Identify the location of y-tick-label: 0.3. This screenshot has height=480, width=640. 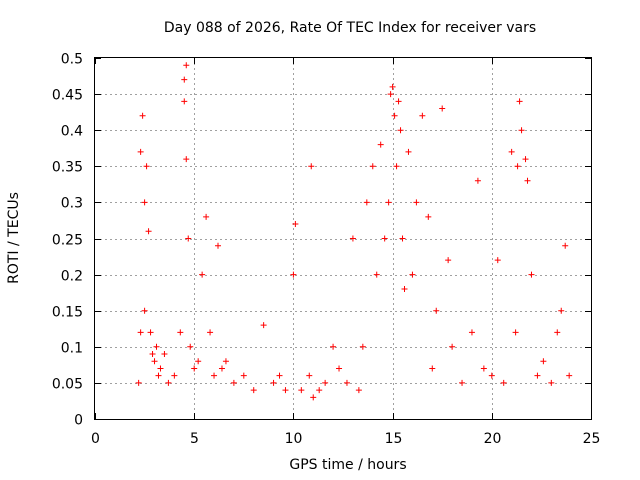
(72, 204).